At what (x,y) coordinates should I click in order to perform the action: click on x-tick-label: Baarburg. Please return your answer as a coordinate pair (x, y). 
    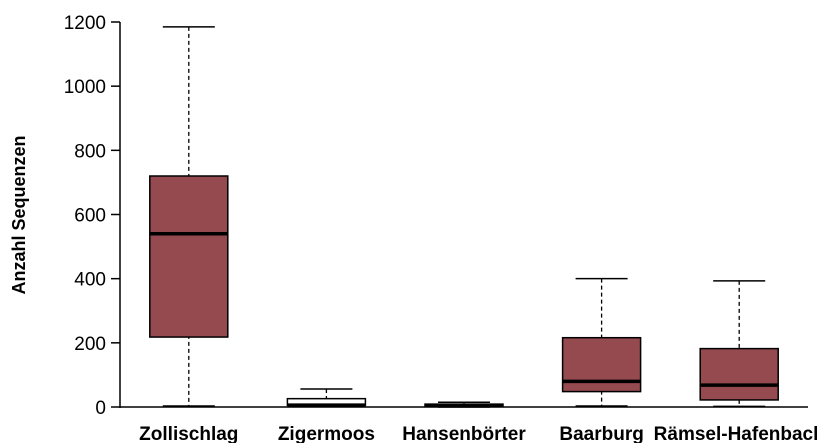
    Looking at the image, I should click on (601, 433).